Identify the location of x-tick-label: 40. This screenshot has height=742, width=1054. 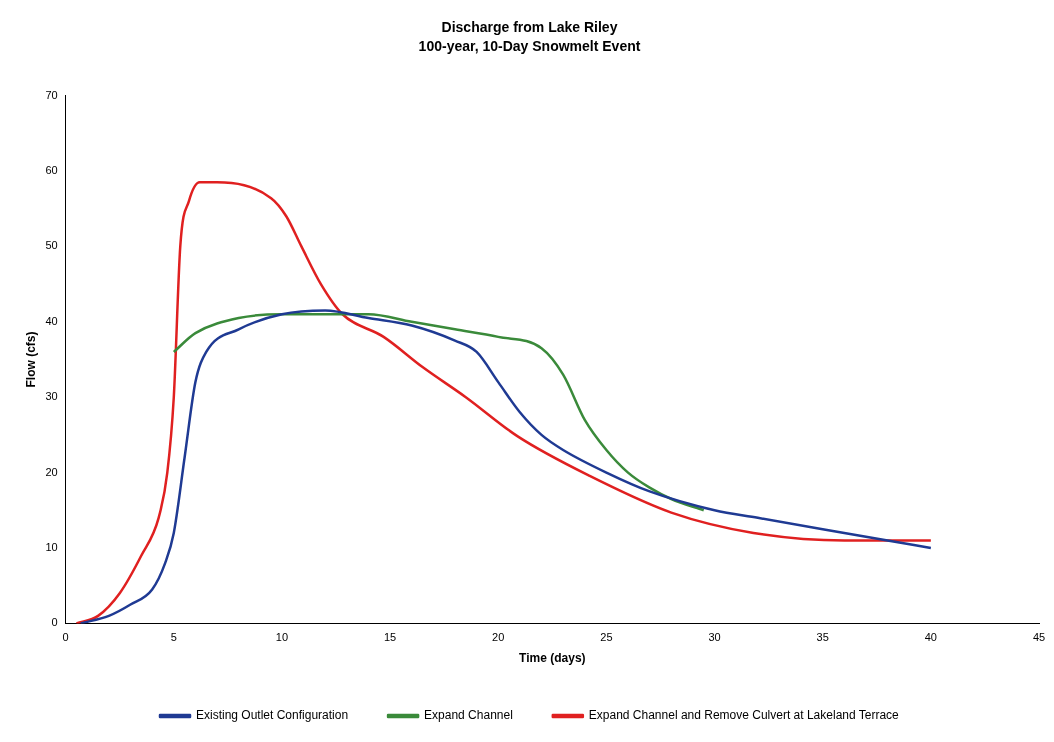
(930, 637).